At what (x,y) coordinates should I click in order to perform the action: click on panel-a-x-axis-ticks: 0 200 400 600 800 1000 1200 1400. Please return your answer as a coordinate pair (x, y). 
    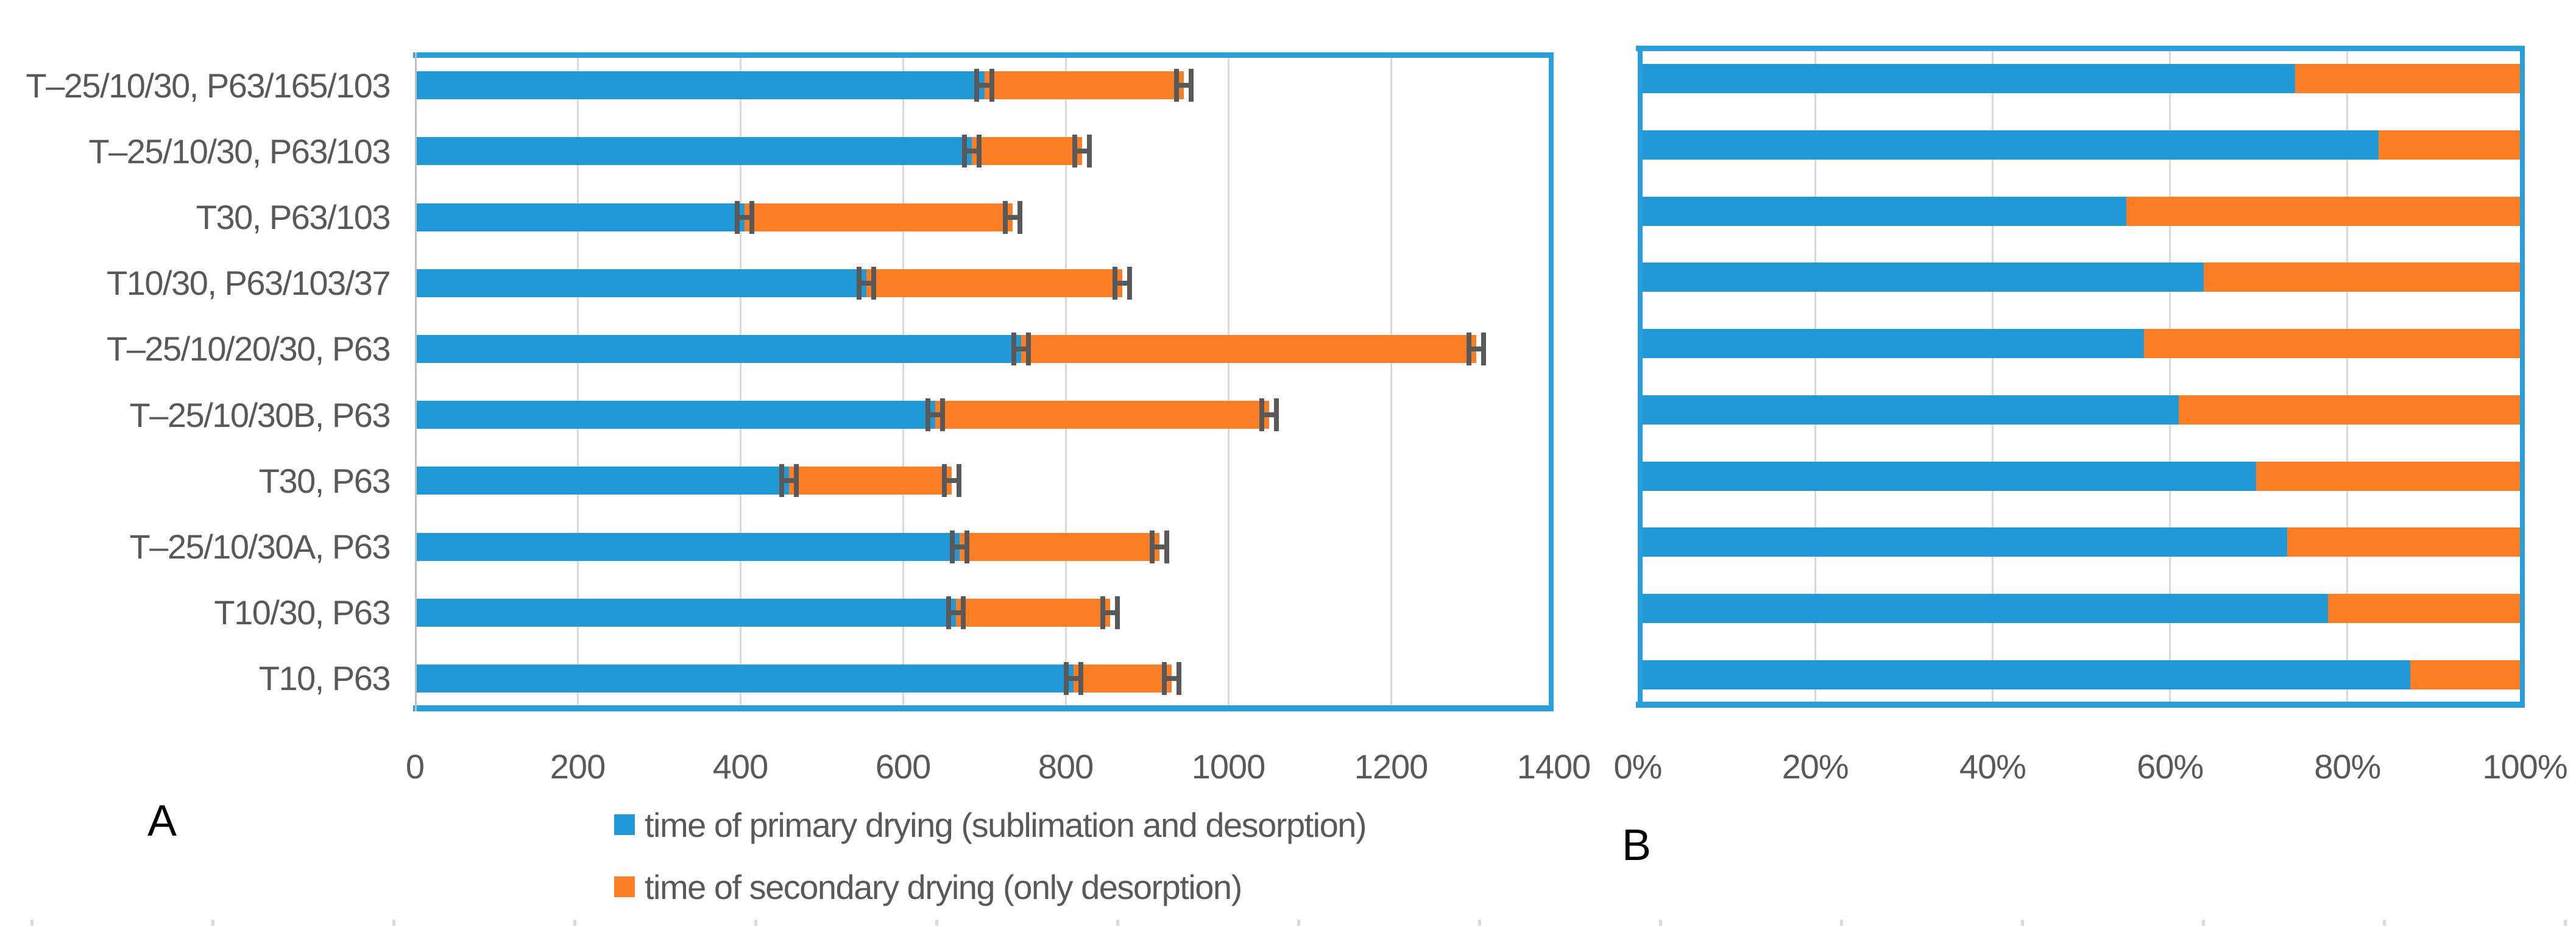
    Looking at the image, I should click on (998, 768).